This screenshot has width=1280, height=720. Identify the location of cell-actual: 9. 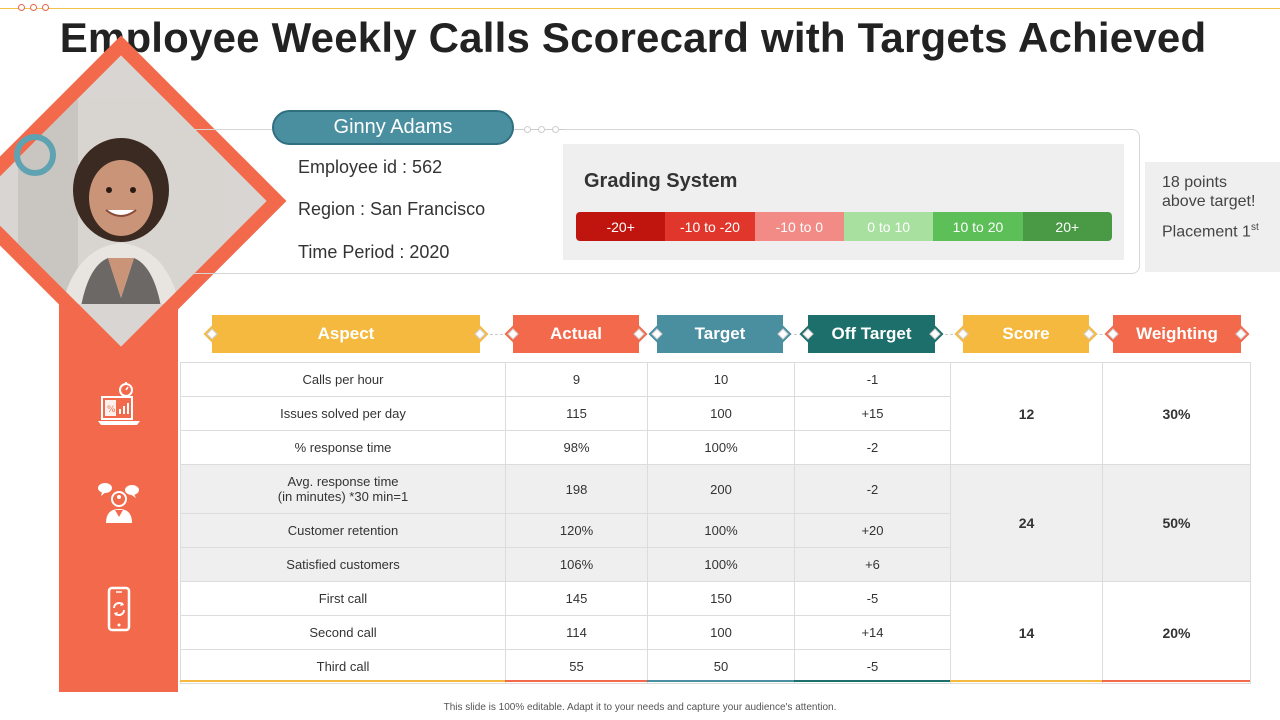
(576, 379).